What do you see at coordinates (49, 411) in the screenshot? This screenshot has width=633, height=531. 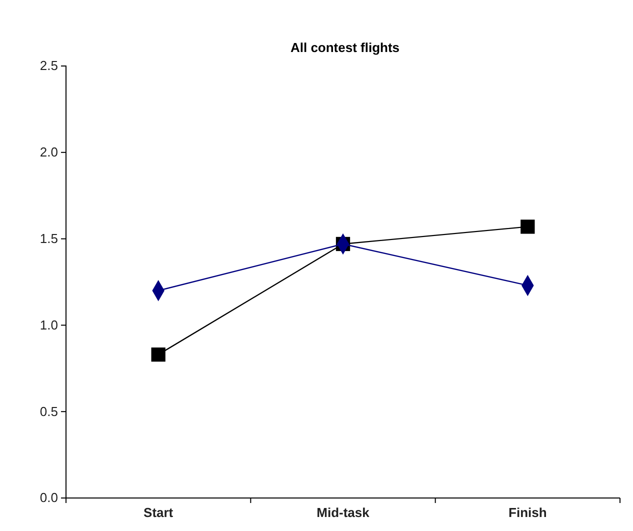 I see `y-tick-label: 0.5` at bounding box center [49, 411].